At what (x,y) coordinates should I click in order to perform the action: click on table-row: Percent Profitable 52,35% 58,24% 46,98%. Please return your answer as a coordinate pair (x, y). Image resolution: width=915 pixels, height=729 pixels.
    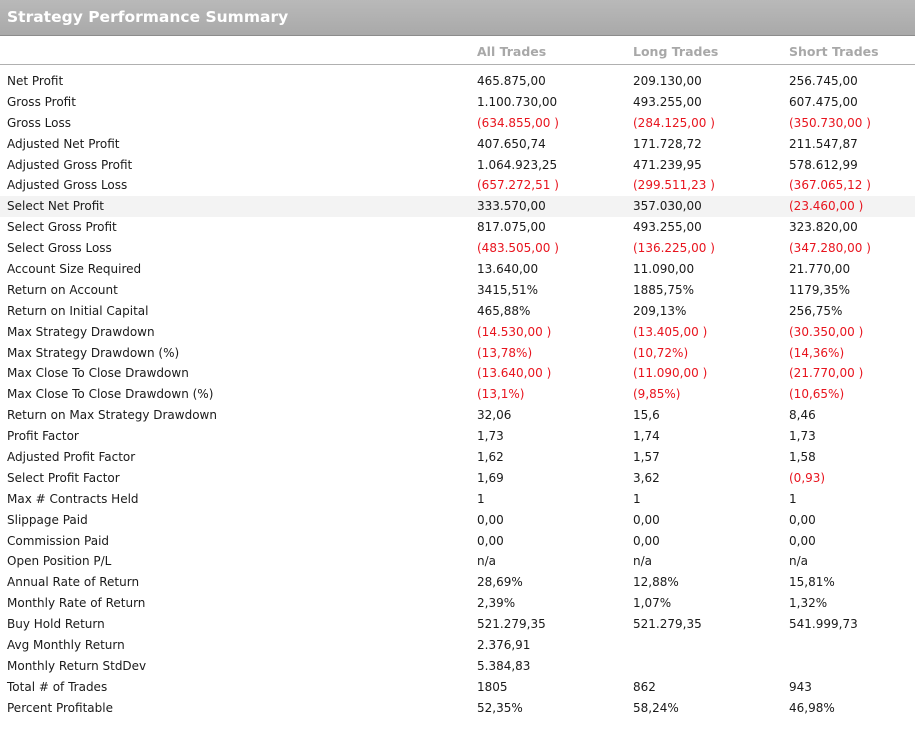
    Looking at the image, I should click on (457, 708).